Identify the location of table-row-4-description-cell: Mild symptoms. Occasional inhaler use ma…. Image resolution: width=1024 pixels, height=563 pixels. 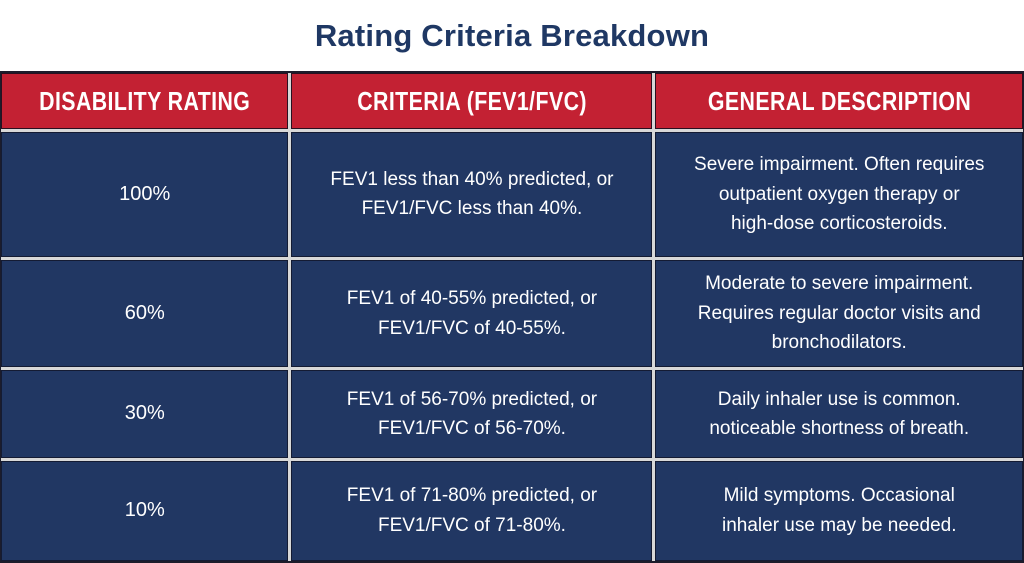
(839, 510).